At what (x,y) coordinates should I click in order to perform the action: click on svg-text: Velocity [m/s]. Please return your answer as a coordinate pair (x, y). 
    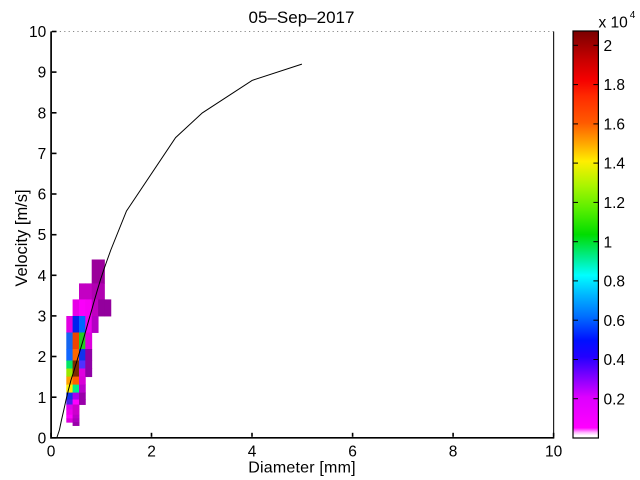
    Looking at the image, I should click on (22, 237).